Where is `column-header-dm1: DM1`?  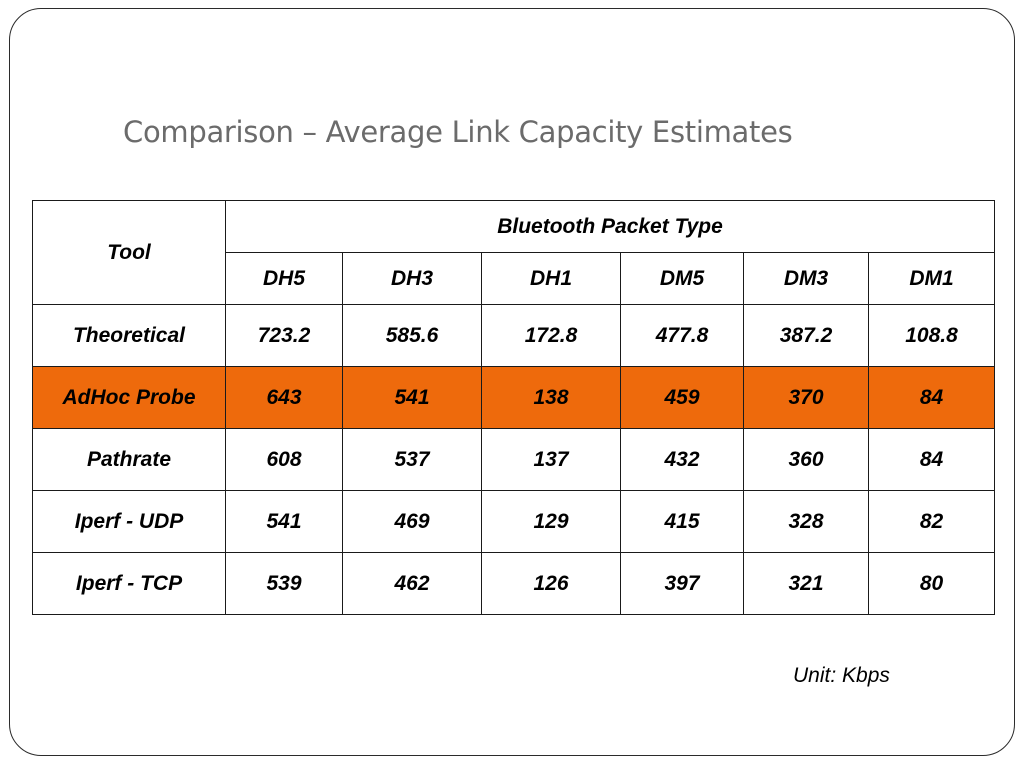
column-header-dm1: DM1 is located at coordinates (931, 278).